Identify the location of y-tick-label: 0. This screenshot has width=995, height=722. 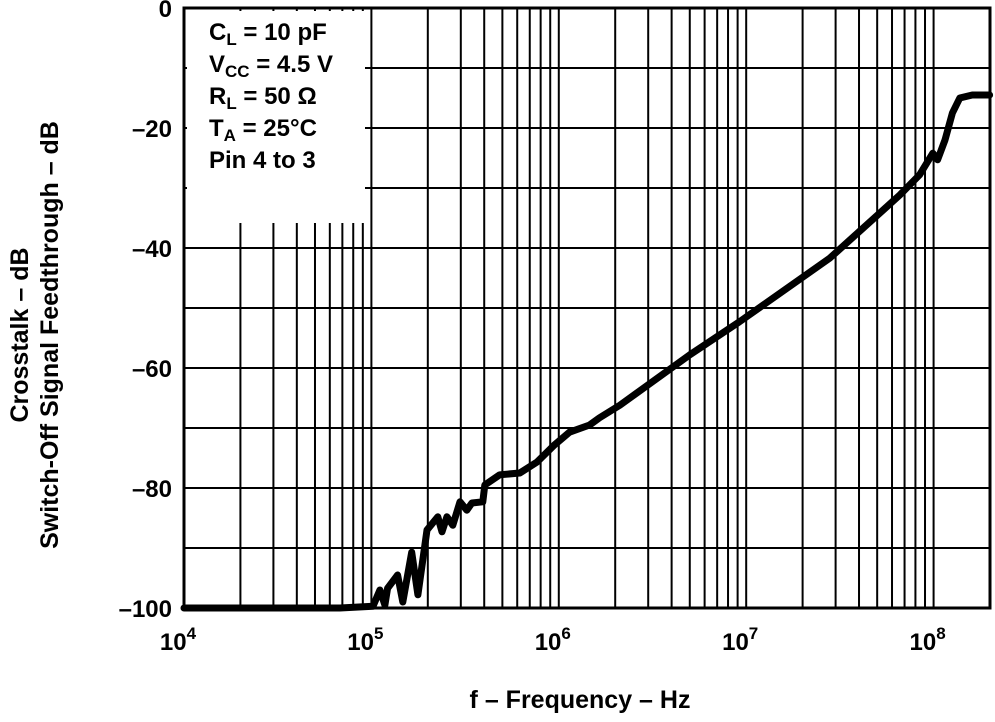
(165, 11).